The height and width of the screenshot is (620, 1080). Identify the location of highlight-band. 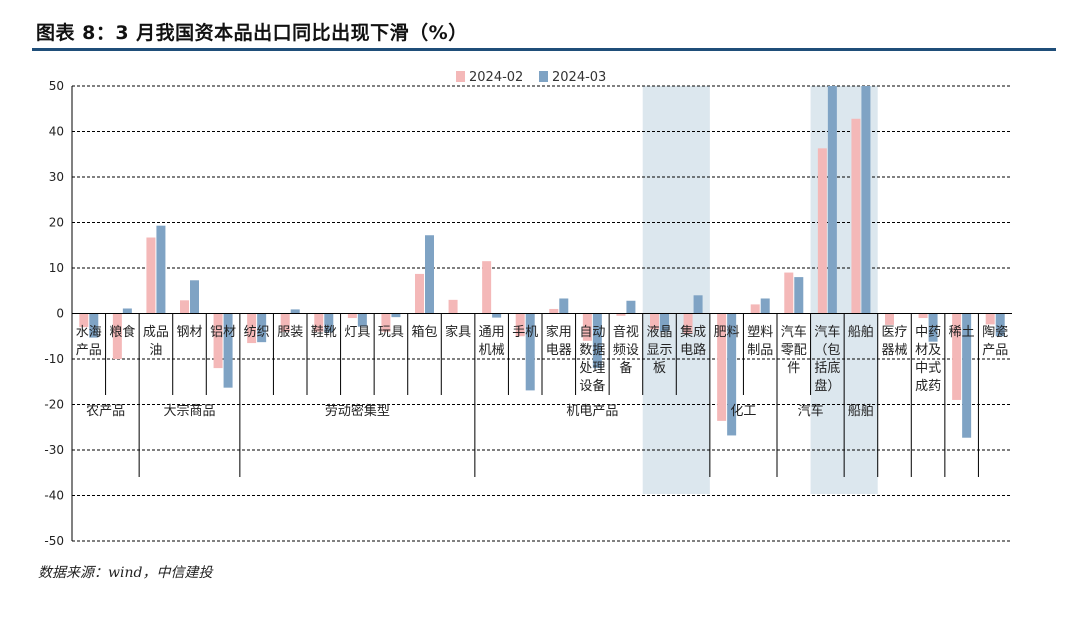
(676, 290).